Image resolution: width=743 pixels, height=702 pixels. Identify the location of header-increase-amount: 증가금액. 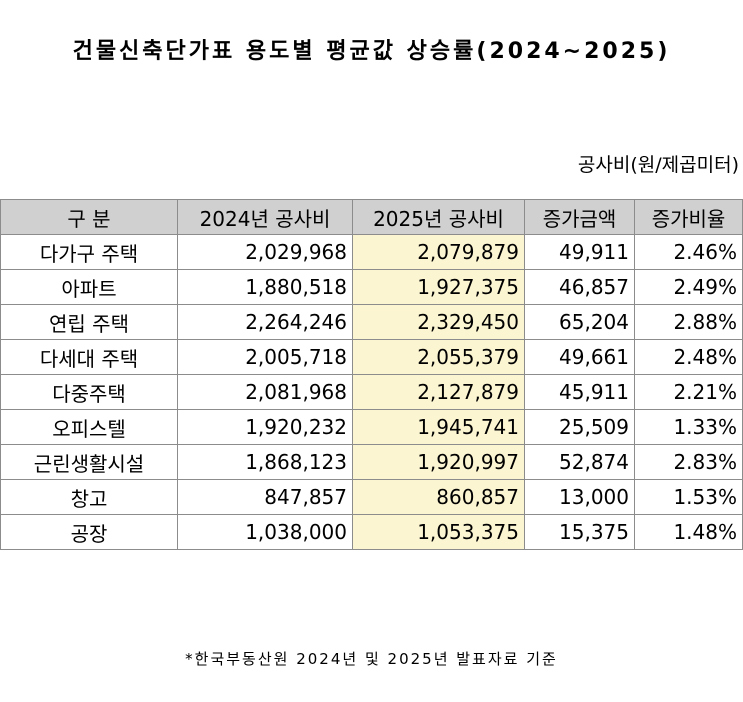
(579, 217).